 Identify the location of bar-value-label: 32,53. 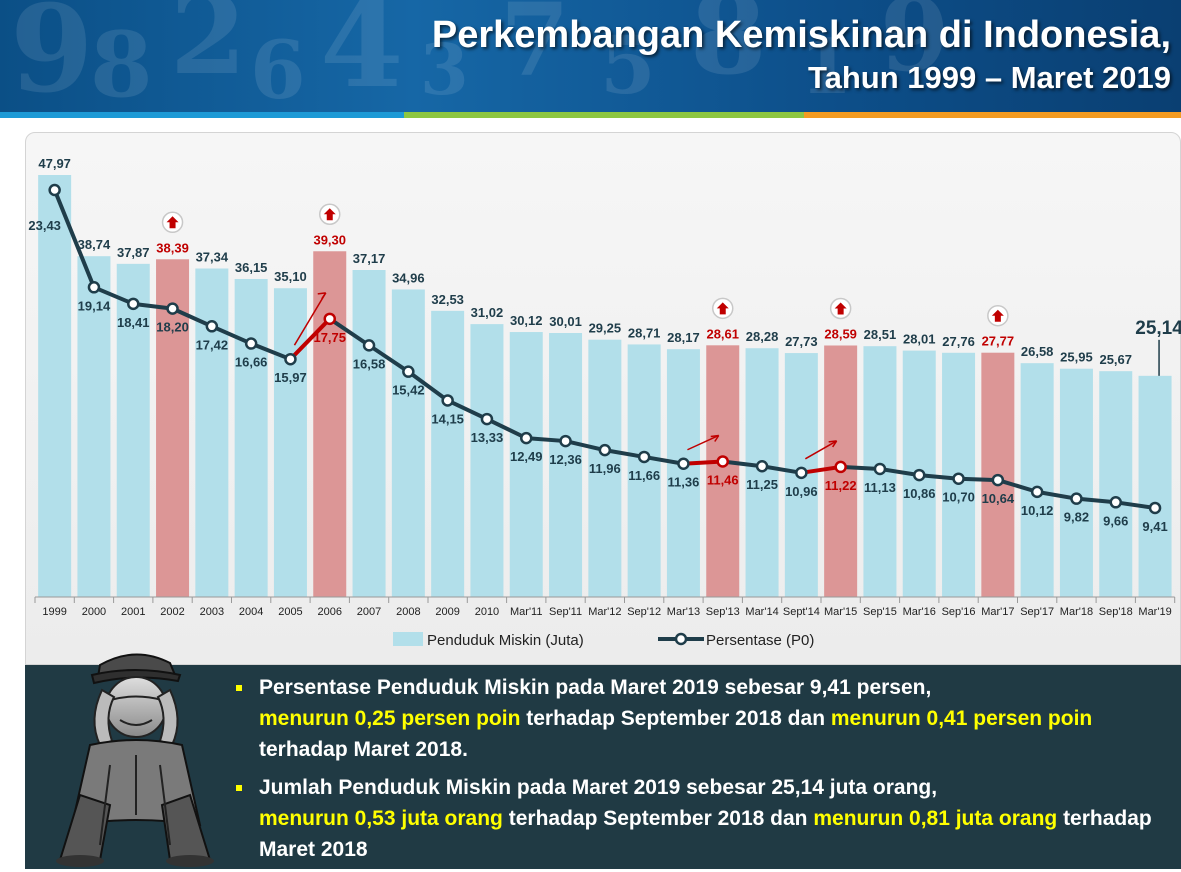
(447, 299).